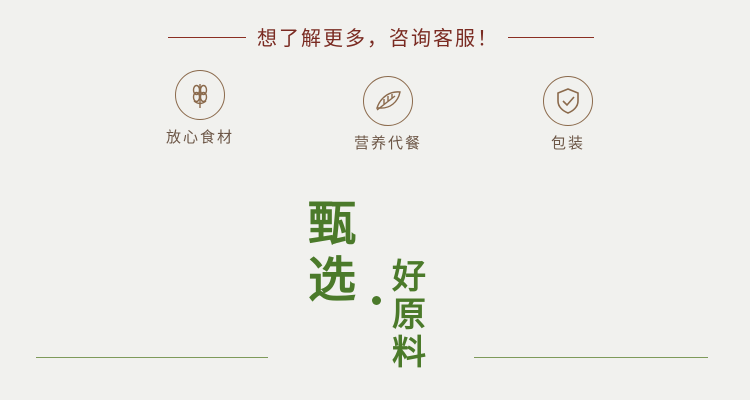 Image resolution: width=750 pixels, height=400 pixels. Describe the element at coordinates (199, 137) in the screenshot. I see `feature-label: 放心食材` at that location.